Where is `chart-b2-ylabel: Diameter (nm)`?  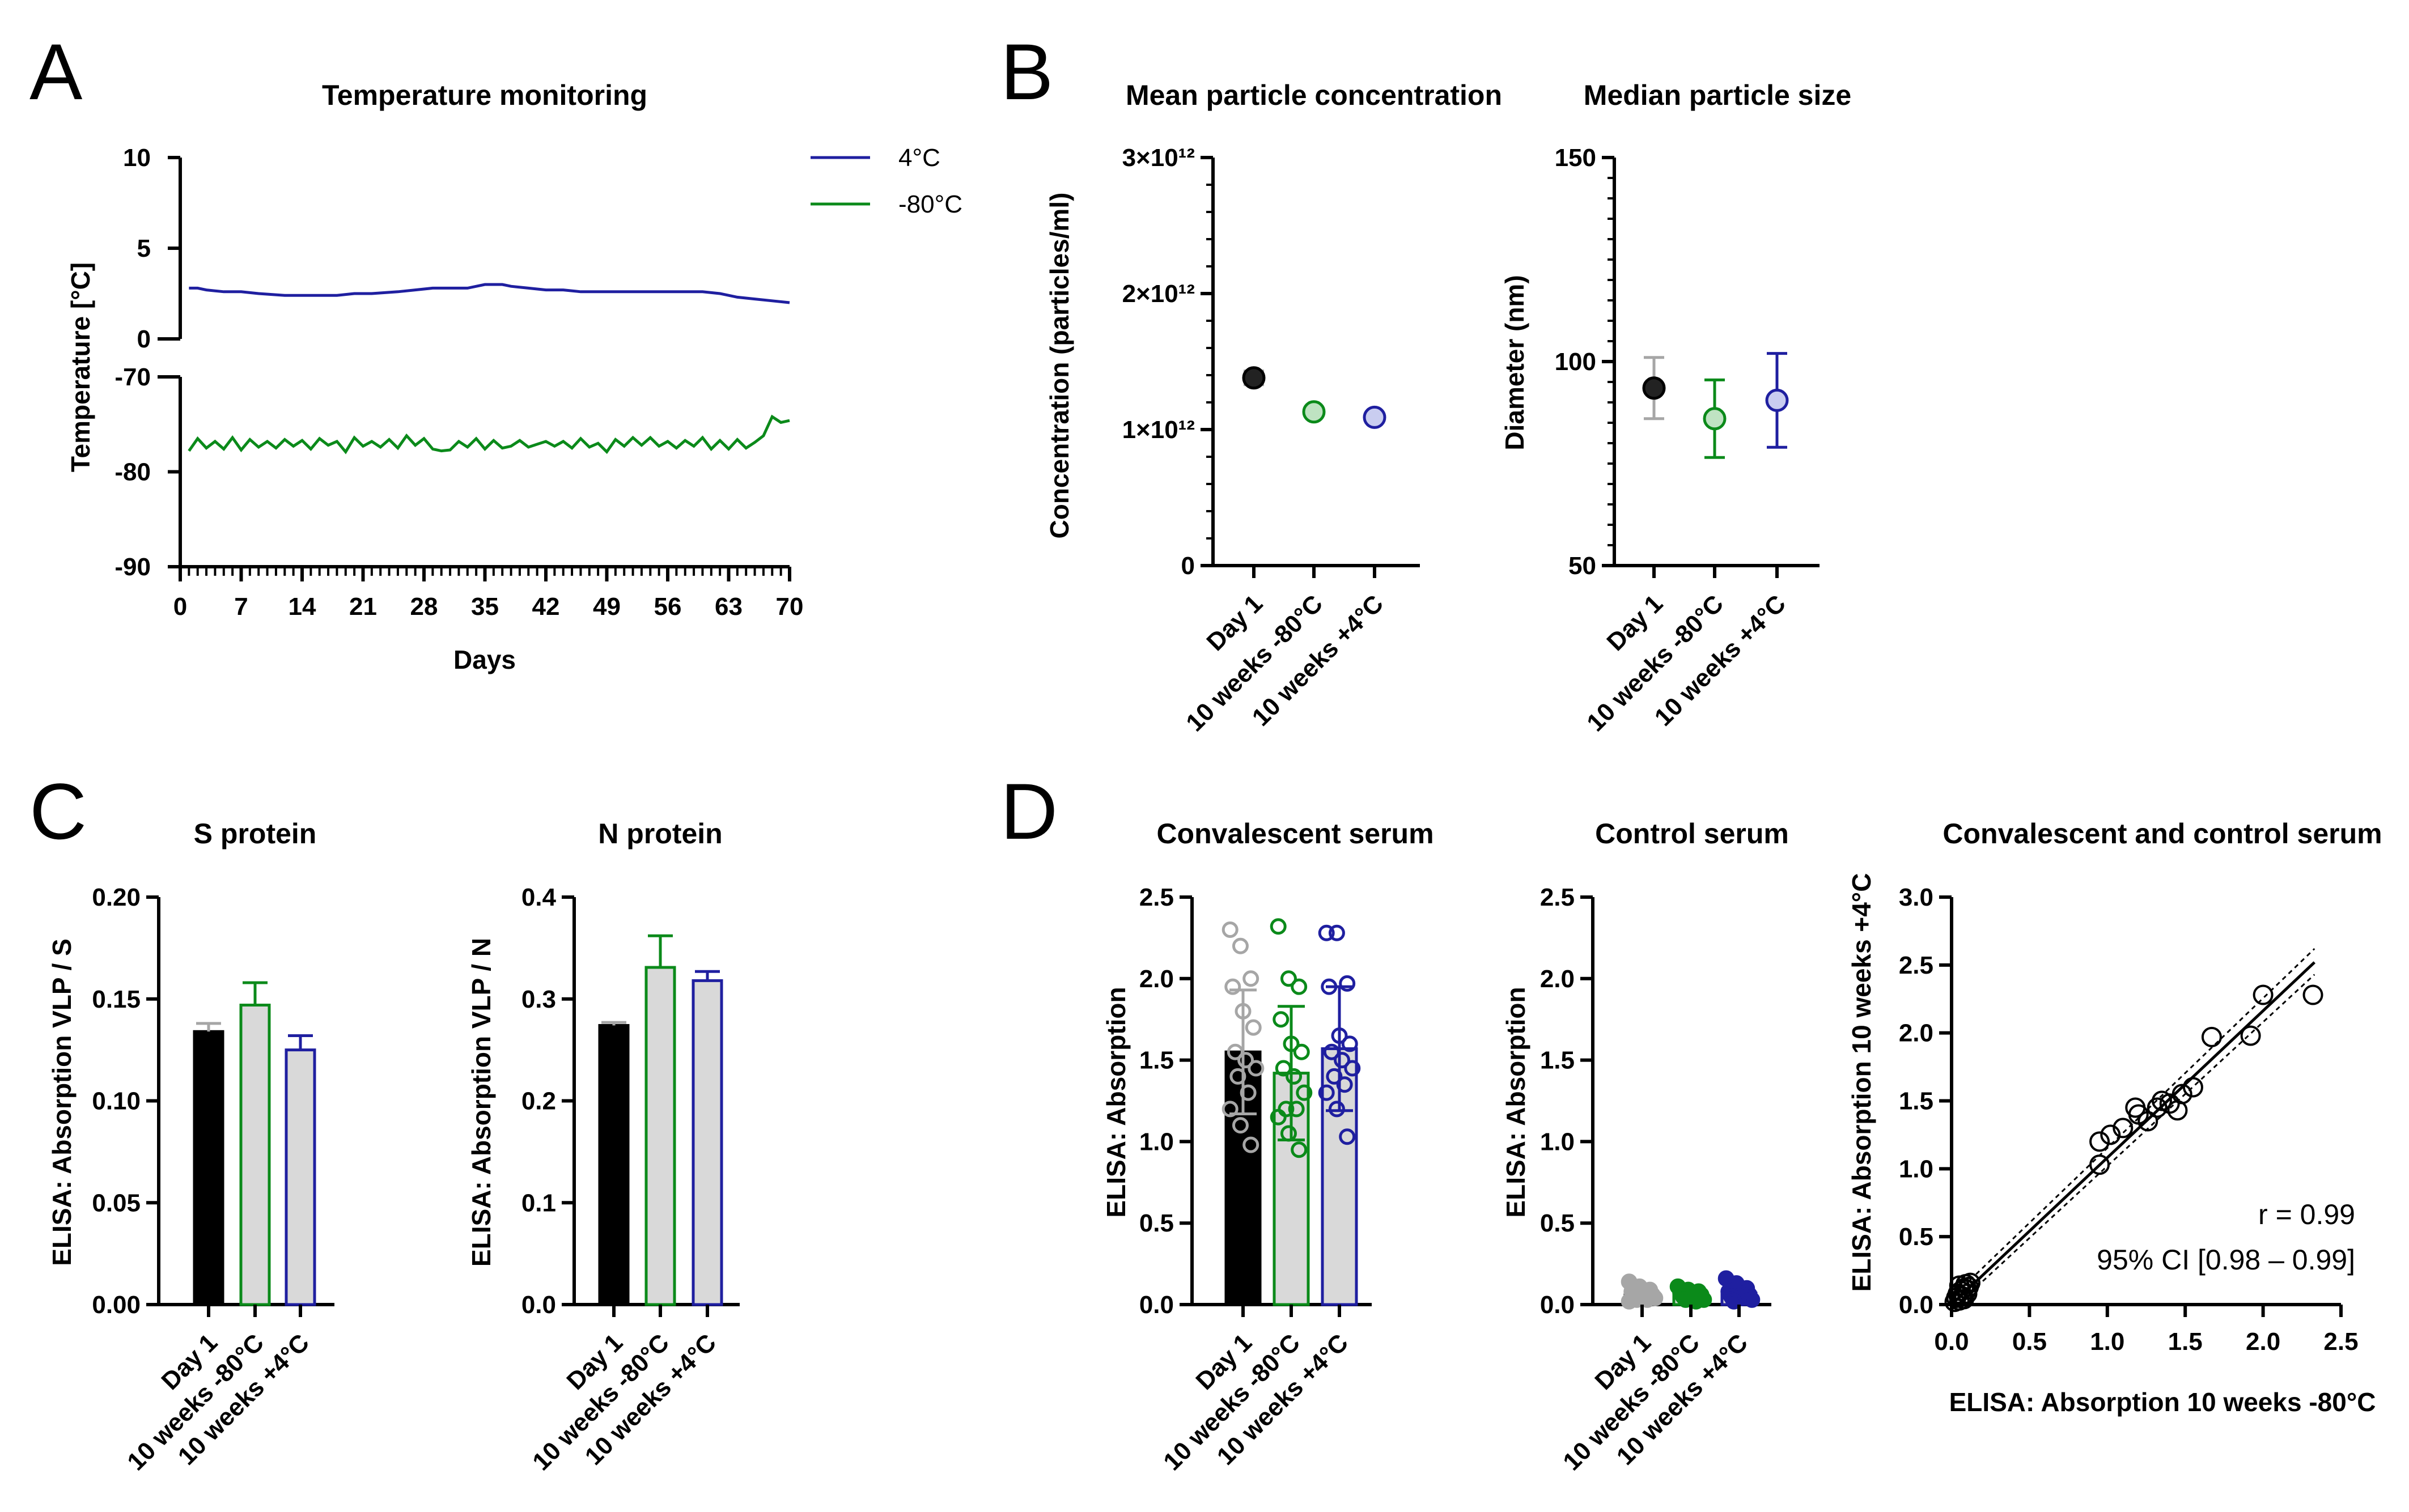 chart-b2-ylabel: Diameter (nm) is located at coordinates (1514, 362).